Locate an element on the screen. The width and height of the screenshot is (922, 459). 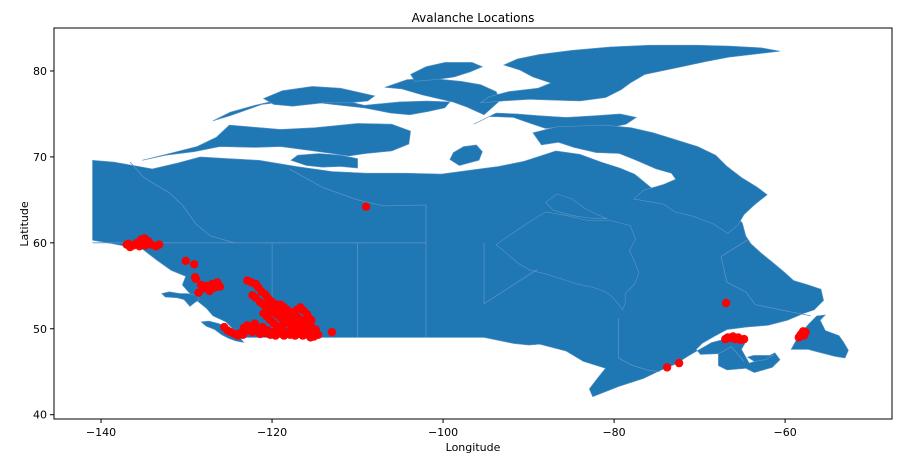
x-tick-label: −60 is located at coordinates (785, 432).